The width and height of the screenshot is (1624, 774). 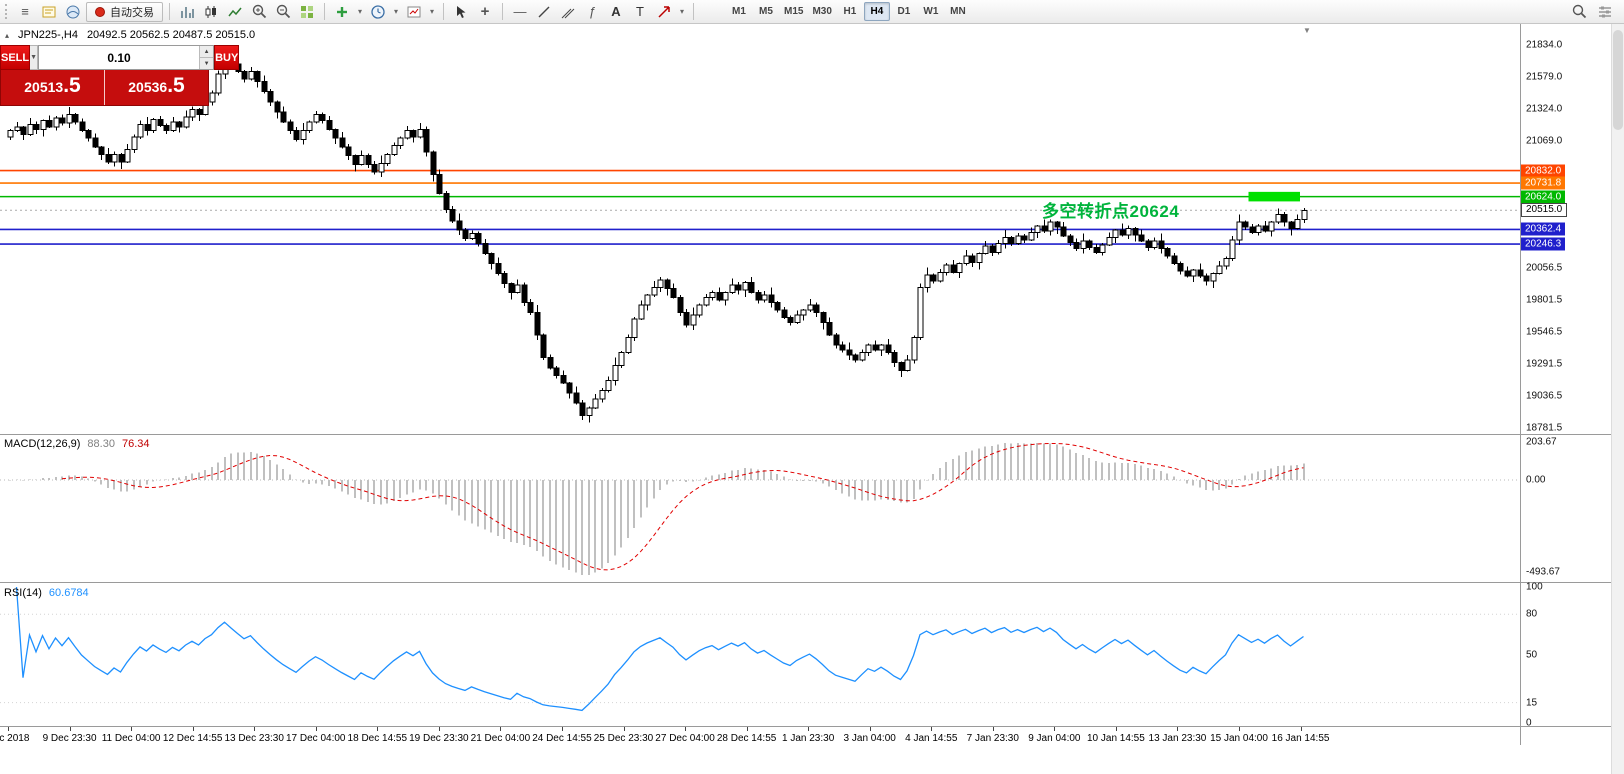 I want to click on arrows-icon, so click(x=664, y=12).